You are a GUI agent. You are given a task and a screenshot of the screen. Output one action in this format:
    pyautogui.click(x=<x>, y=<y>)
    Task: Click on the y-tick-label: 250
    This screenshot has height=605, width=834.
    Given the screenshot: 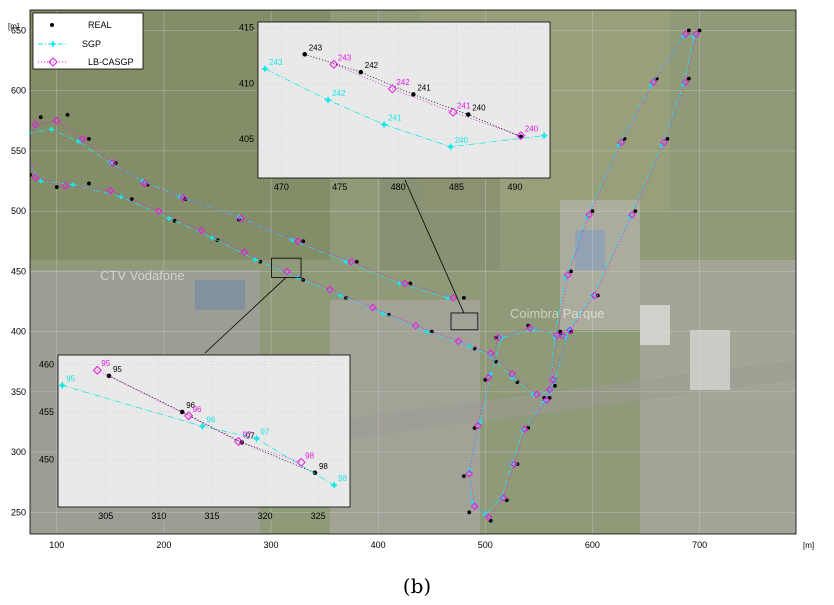 What is the action you would take?
    pyautogui.click(x=18, y=512)
    